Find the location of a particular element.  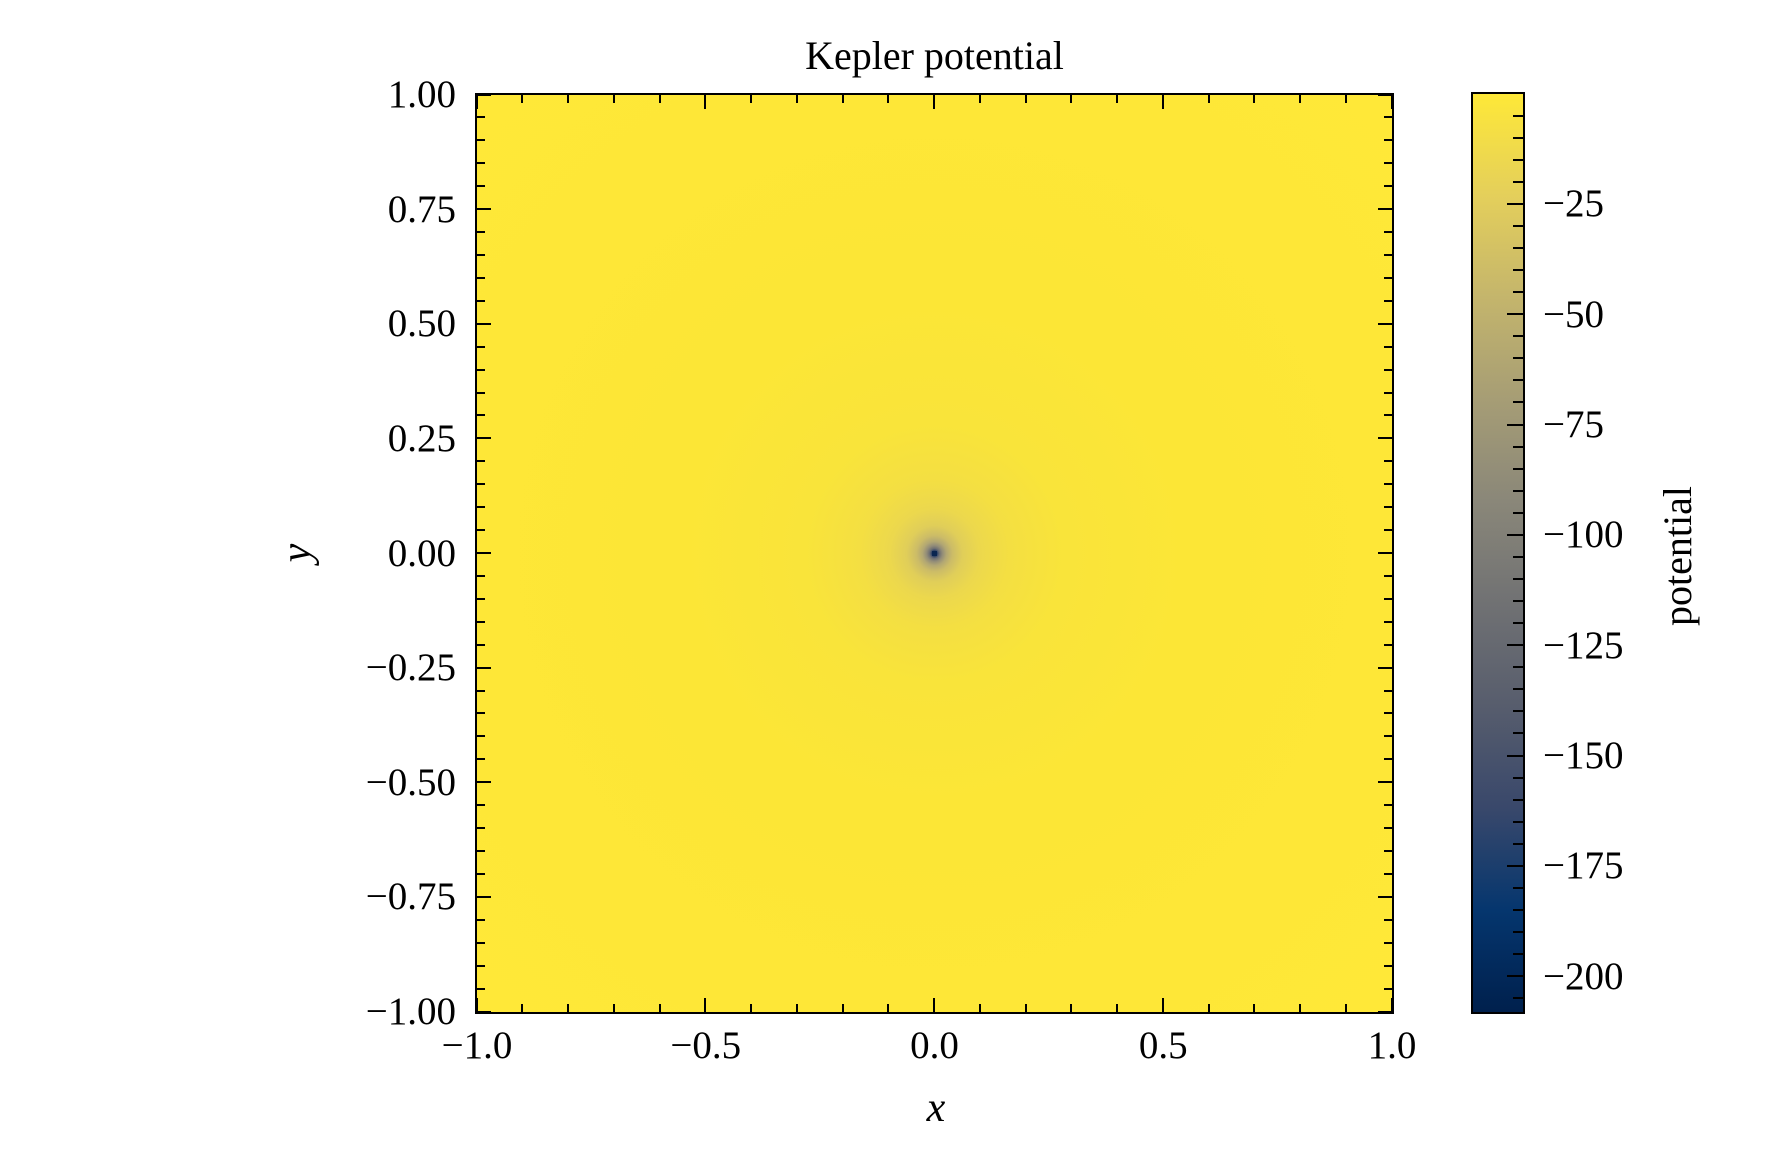

y-tick-label: 0.00 is located at coordinates (421, 553).